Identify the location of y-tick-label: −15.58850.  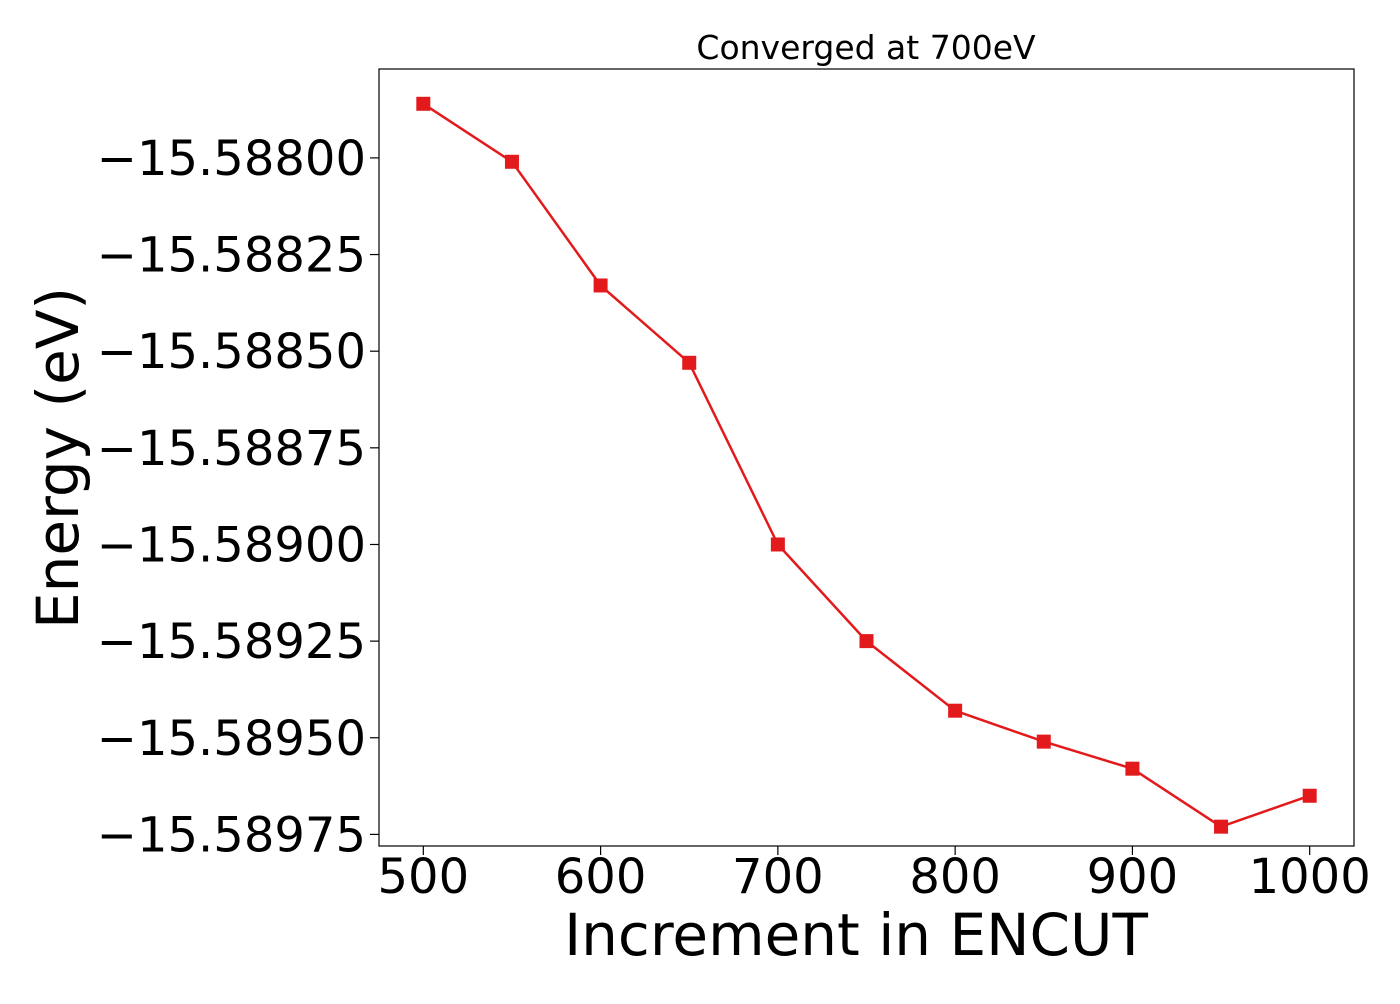
(231, 352).